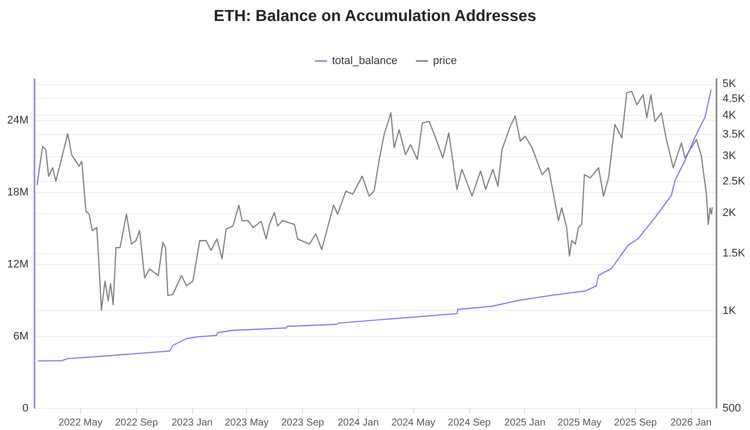  I want to click on y2-tick-label: 4K, so click(729, 115).